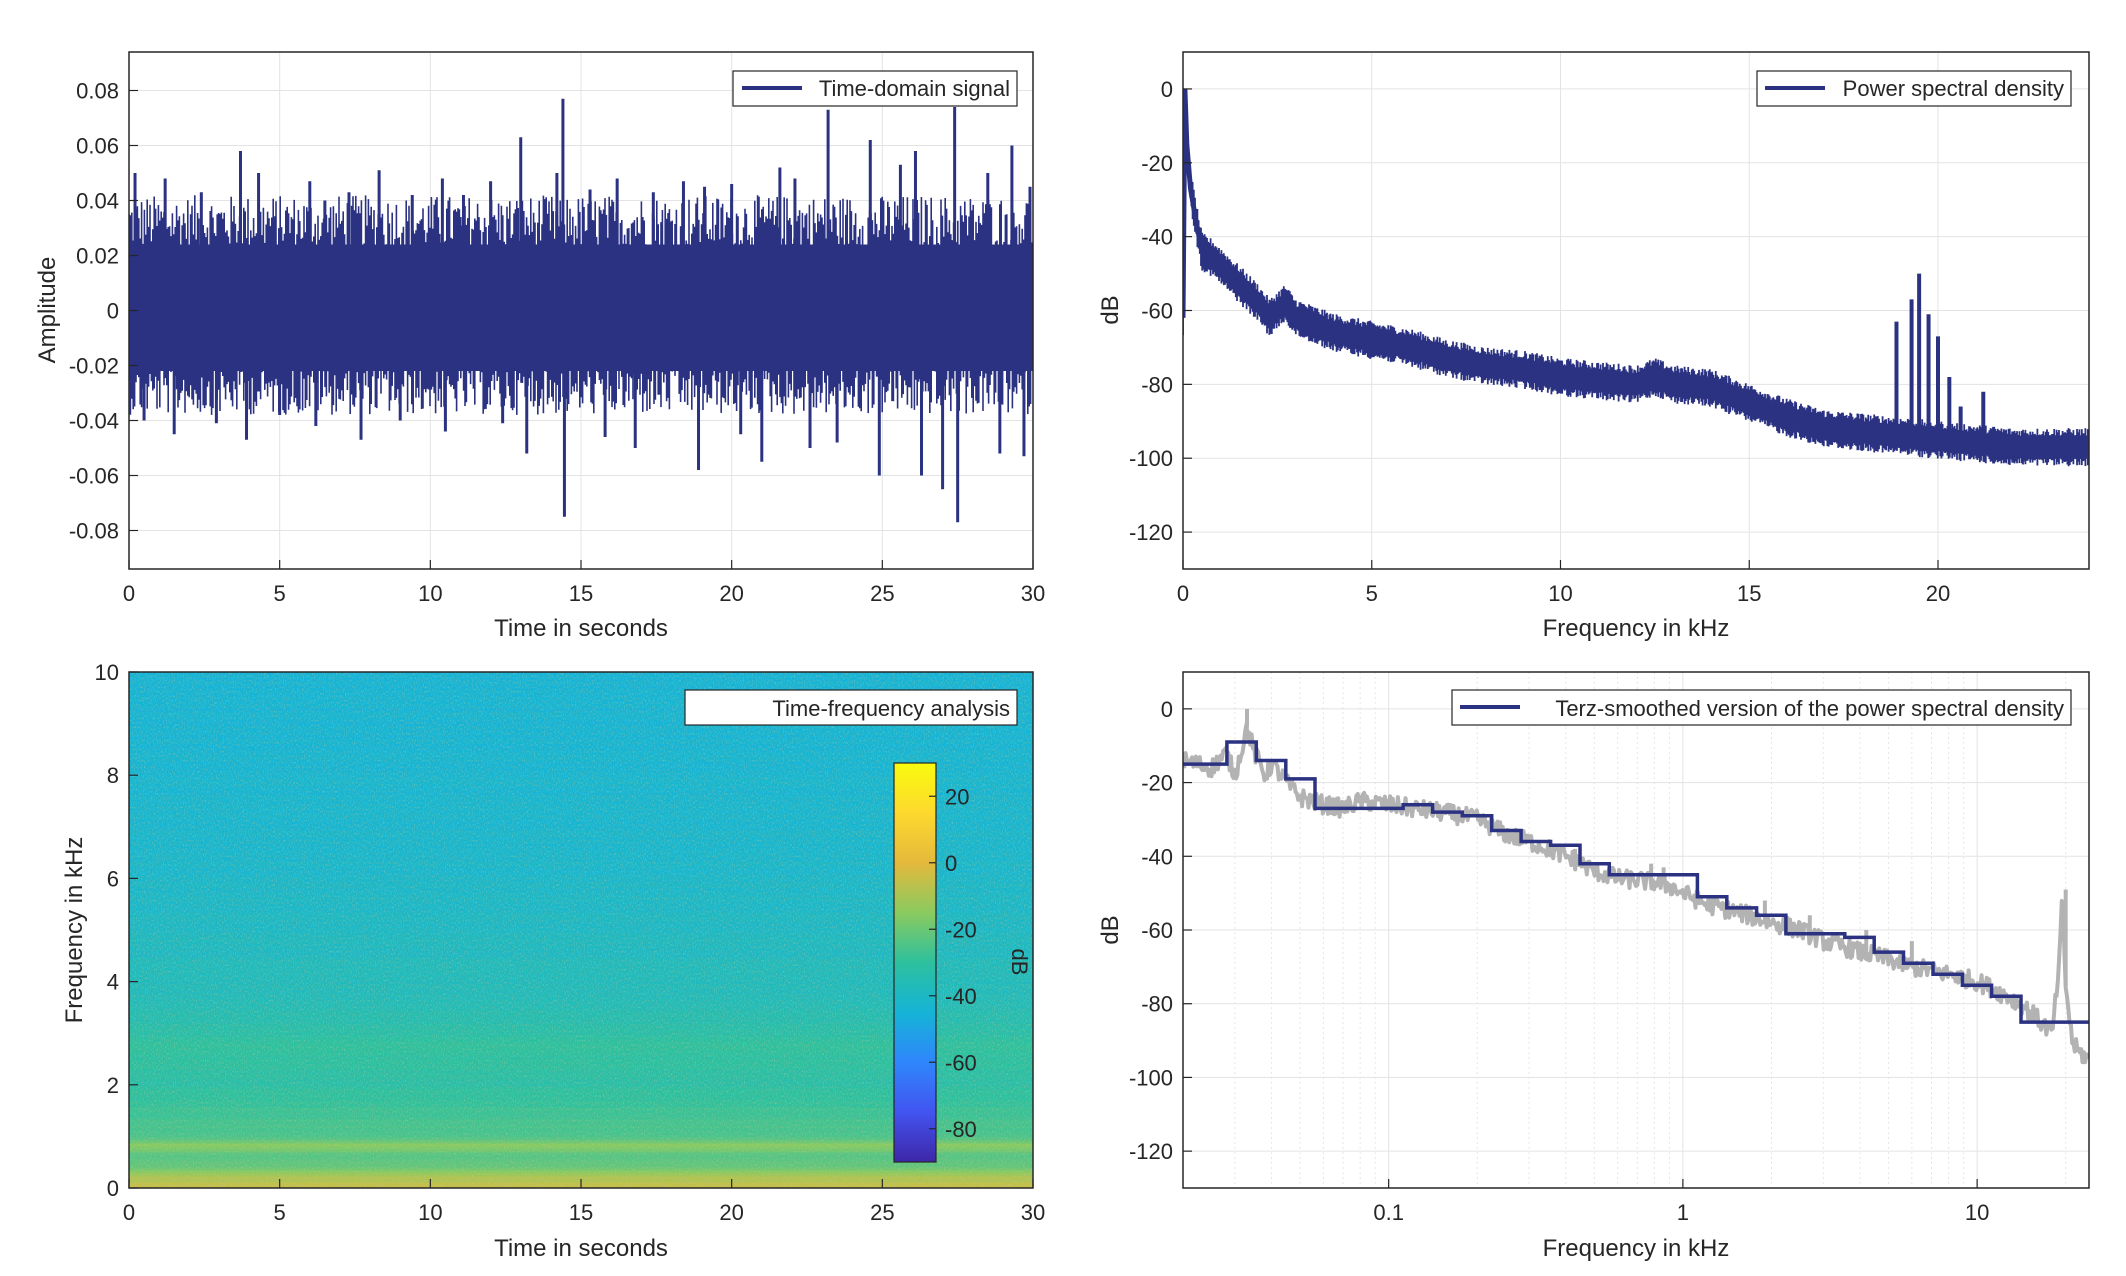 Image resolution: width=2126 pixels, height=1276 pixels. I want to click on time-legend-label: Time-domain signal, so click(914, 88).